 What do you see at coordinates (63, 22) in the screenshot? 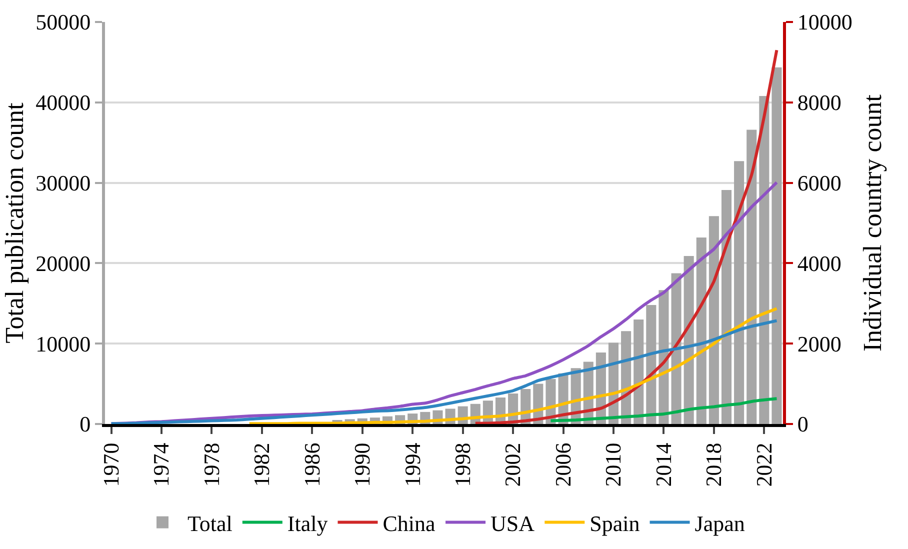
I see `y-tick-label: 50000` at bounding box center [63, 22].